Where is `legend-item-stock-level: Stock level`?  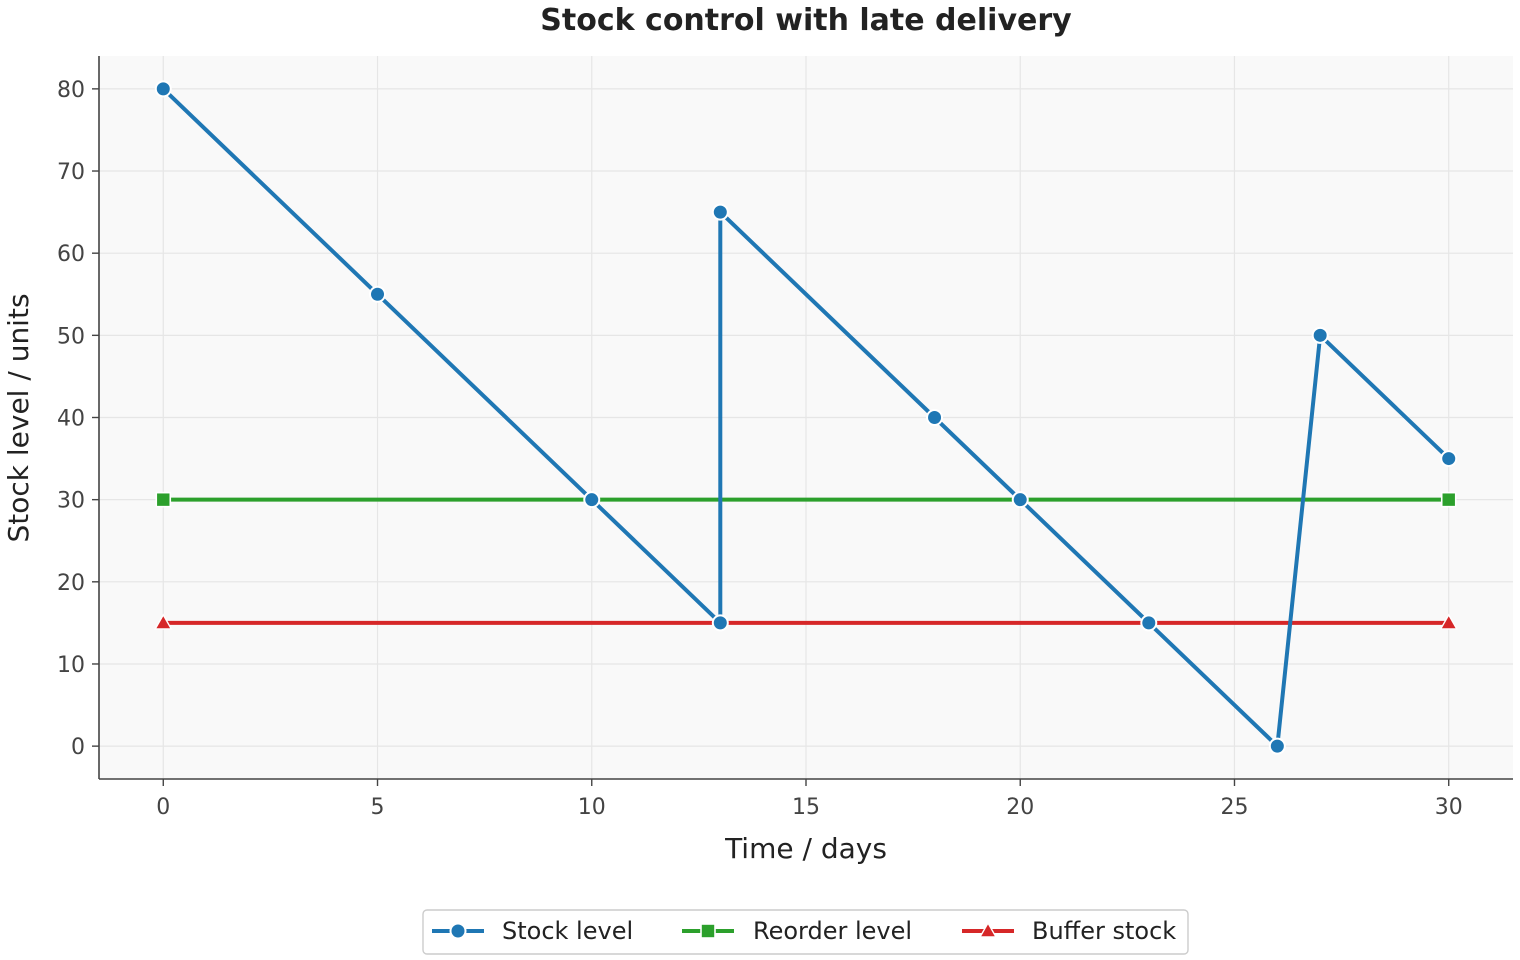 legend-item-stock-level: Stock level is located at coordinates (532, 931).